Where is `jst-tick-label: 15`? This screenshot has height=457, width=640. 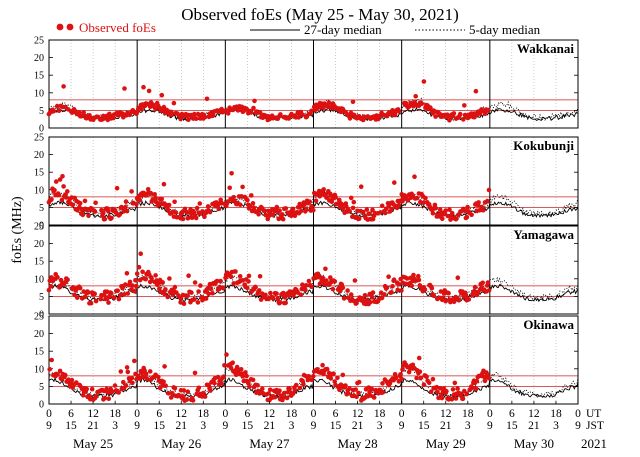 jst-tick-label: 15 is located at coordinates (248, 426).